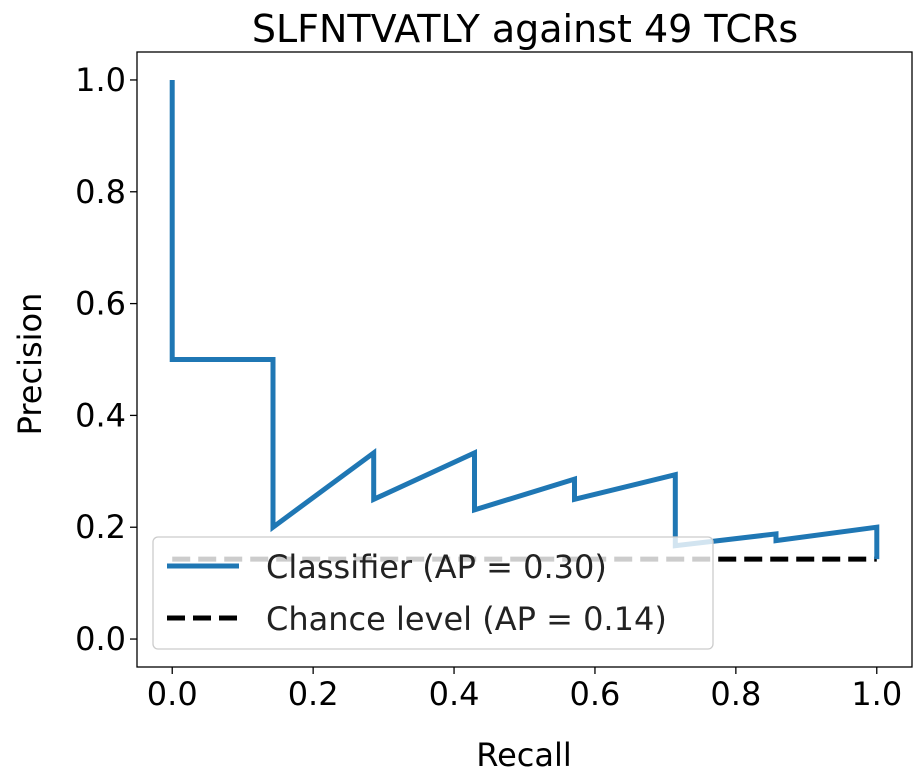 This screenshot has height=783, width=921. I want to click on chart-title: SLFNTVATLY against 49 TCRs, so click(525, 29).